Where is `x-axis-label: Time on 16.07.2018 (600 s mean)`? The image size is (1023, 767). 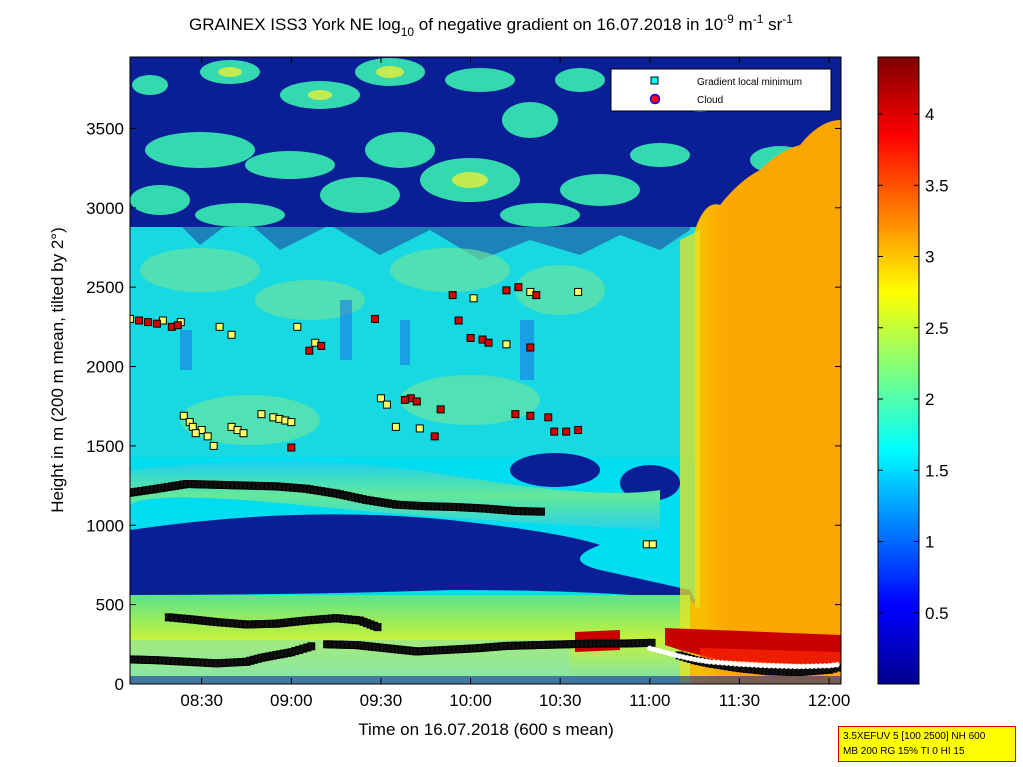
x-axis-label: Time on 16.07.2018 (600 s mean) is located at coordinates (485, 729).